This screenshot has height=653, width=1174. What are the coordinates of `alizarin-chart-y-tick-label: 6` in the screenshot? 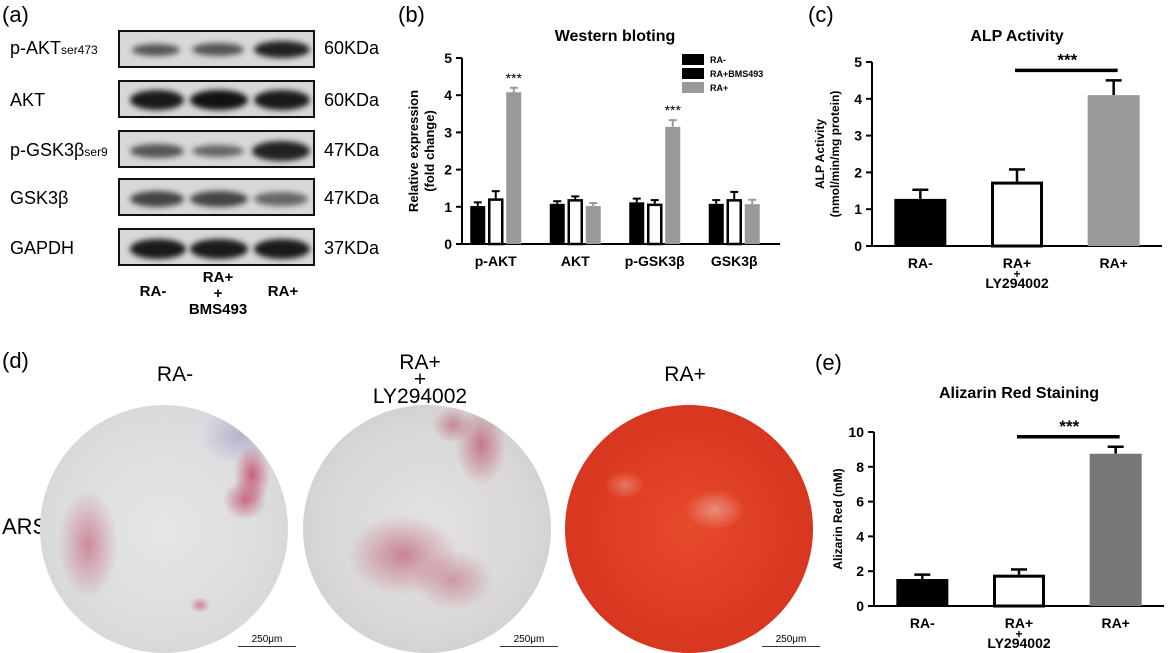 It's located at (860, 502).